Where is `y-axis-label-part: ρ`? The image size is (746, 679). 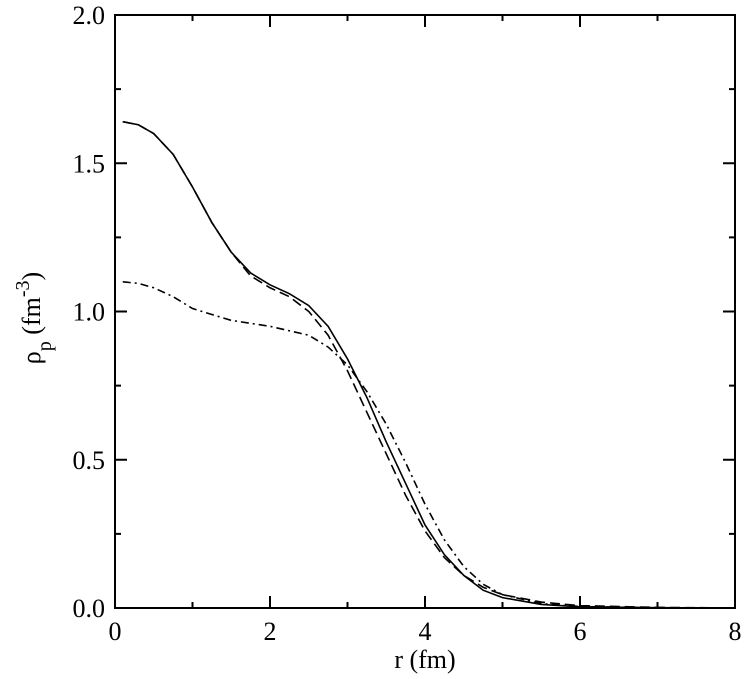 y-axis-label-part: ρ is located at coordinates (31, 357).